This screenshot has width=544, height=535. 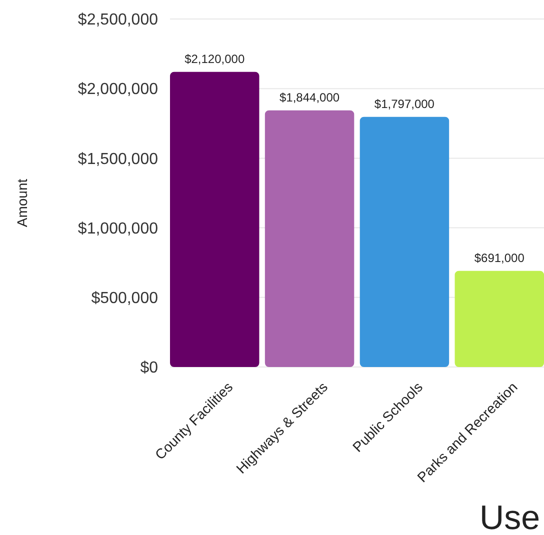 What do you see at coordinates (22, 203) in the screenshot?
I see `y-axis-title: Amount` at bounding box center [22, 203].